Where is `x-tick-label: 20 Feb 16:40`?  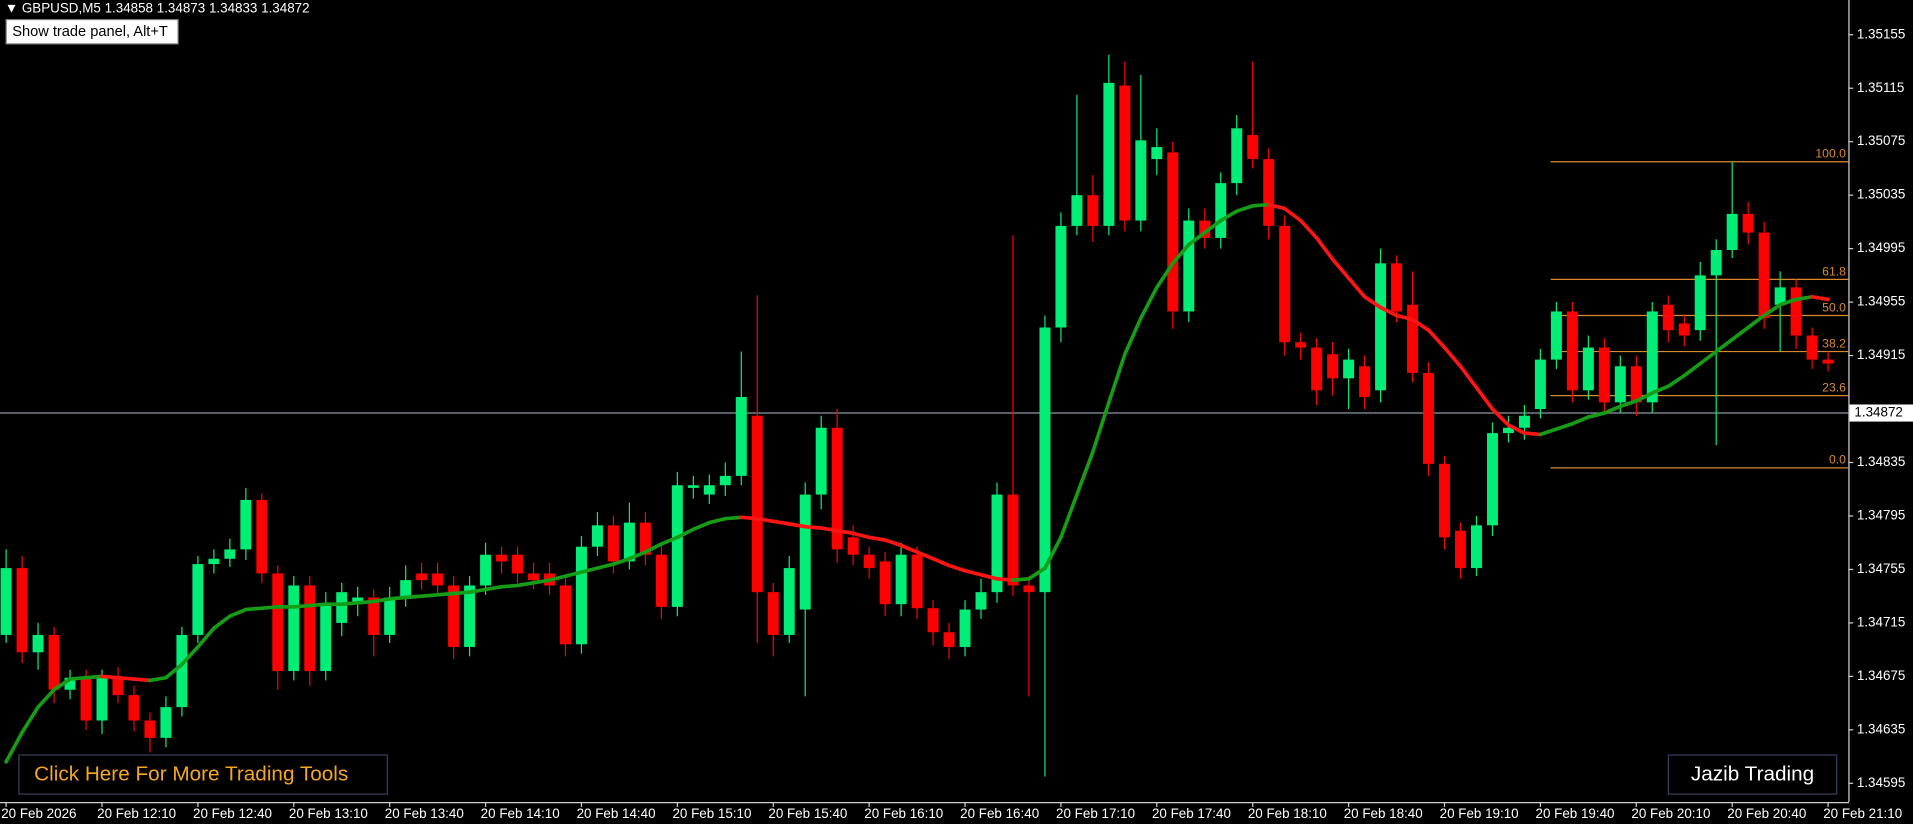
x-tick-label: 20 Feb 16:40 is located at coordinates (999, 813).